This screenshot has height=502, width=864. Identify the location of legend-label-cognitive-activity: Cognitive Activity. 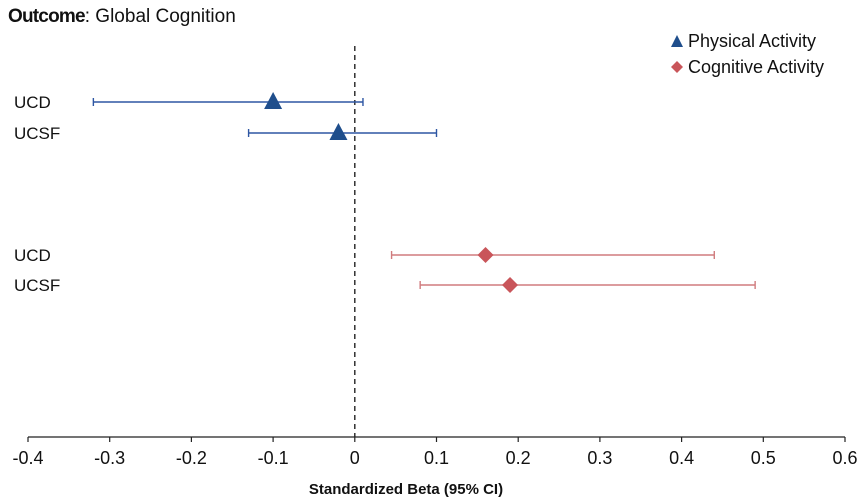
(756, 66).